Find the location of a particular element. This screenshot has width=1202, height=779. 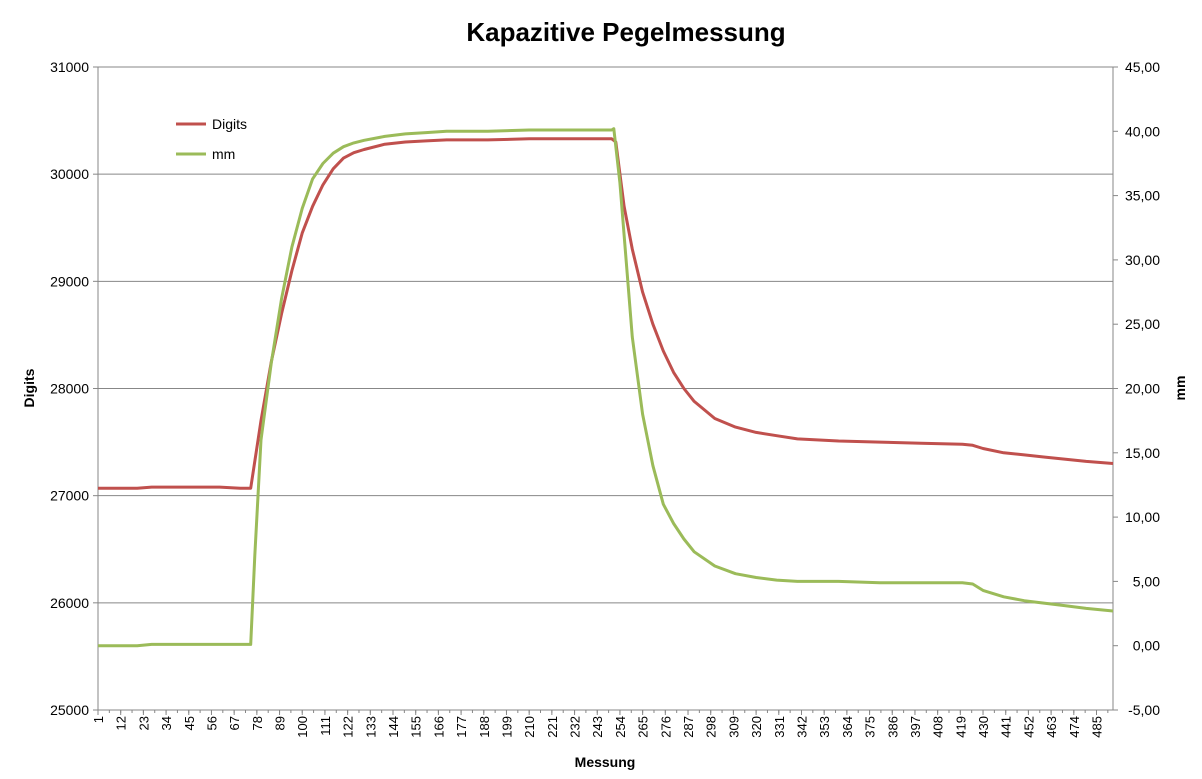

x-tick-label: 177 is located at coordinates (461, 727).